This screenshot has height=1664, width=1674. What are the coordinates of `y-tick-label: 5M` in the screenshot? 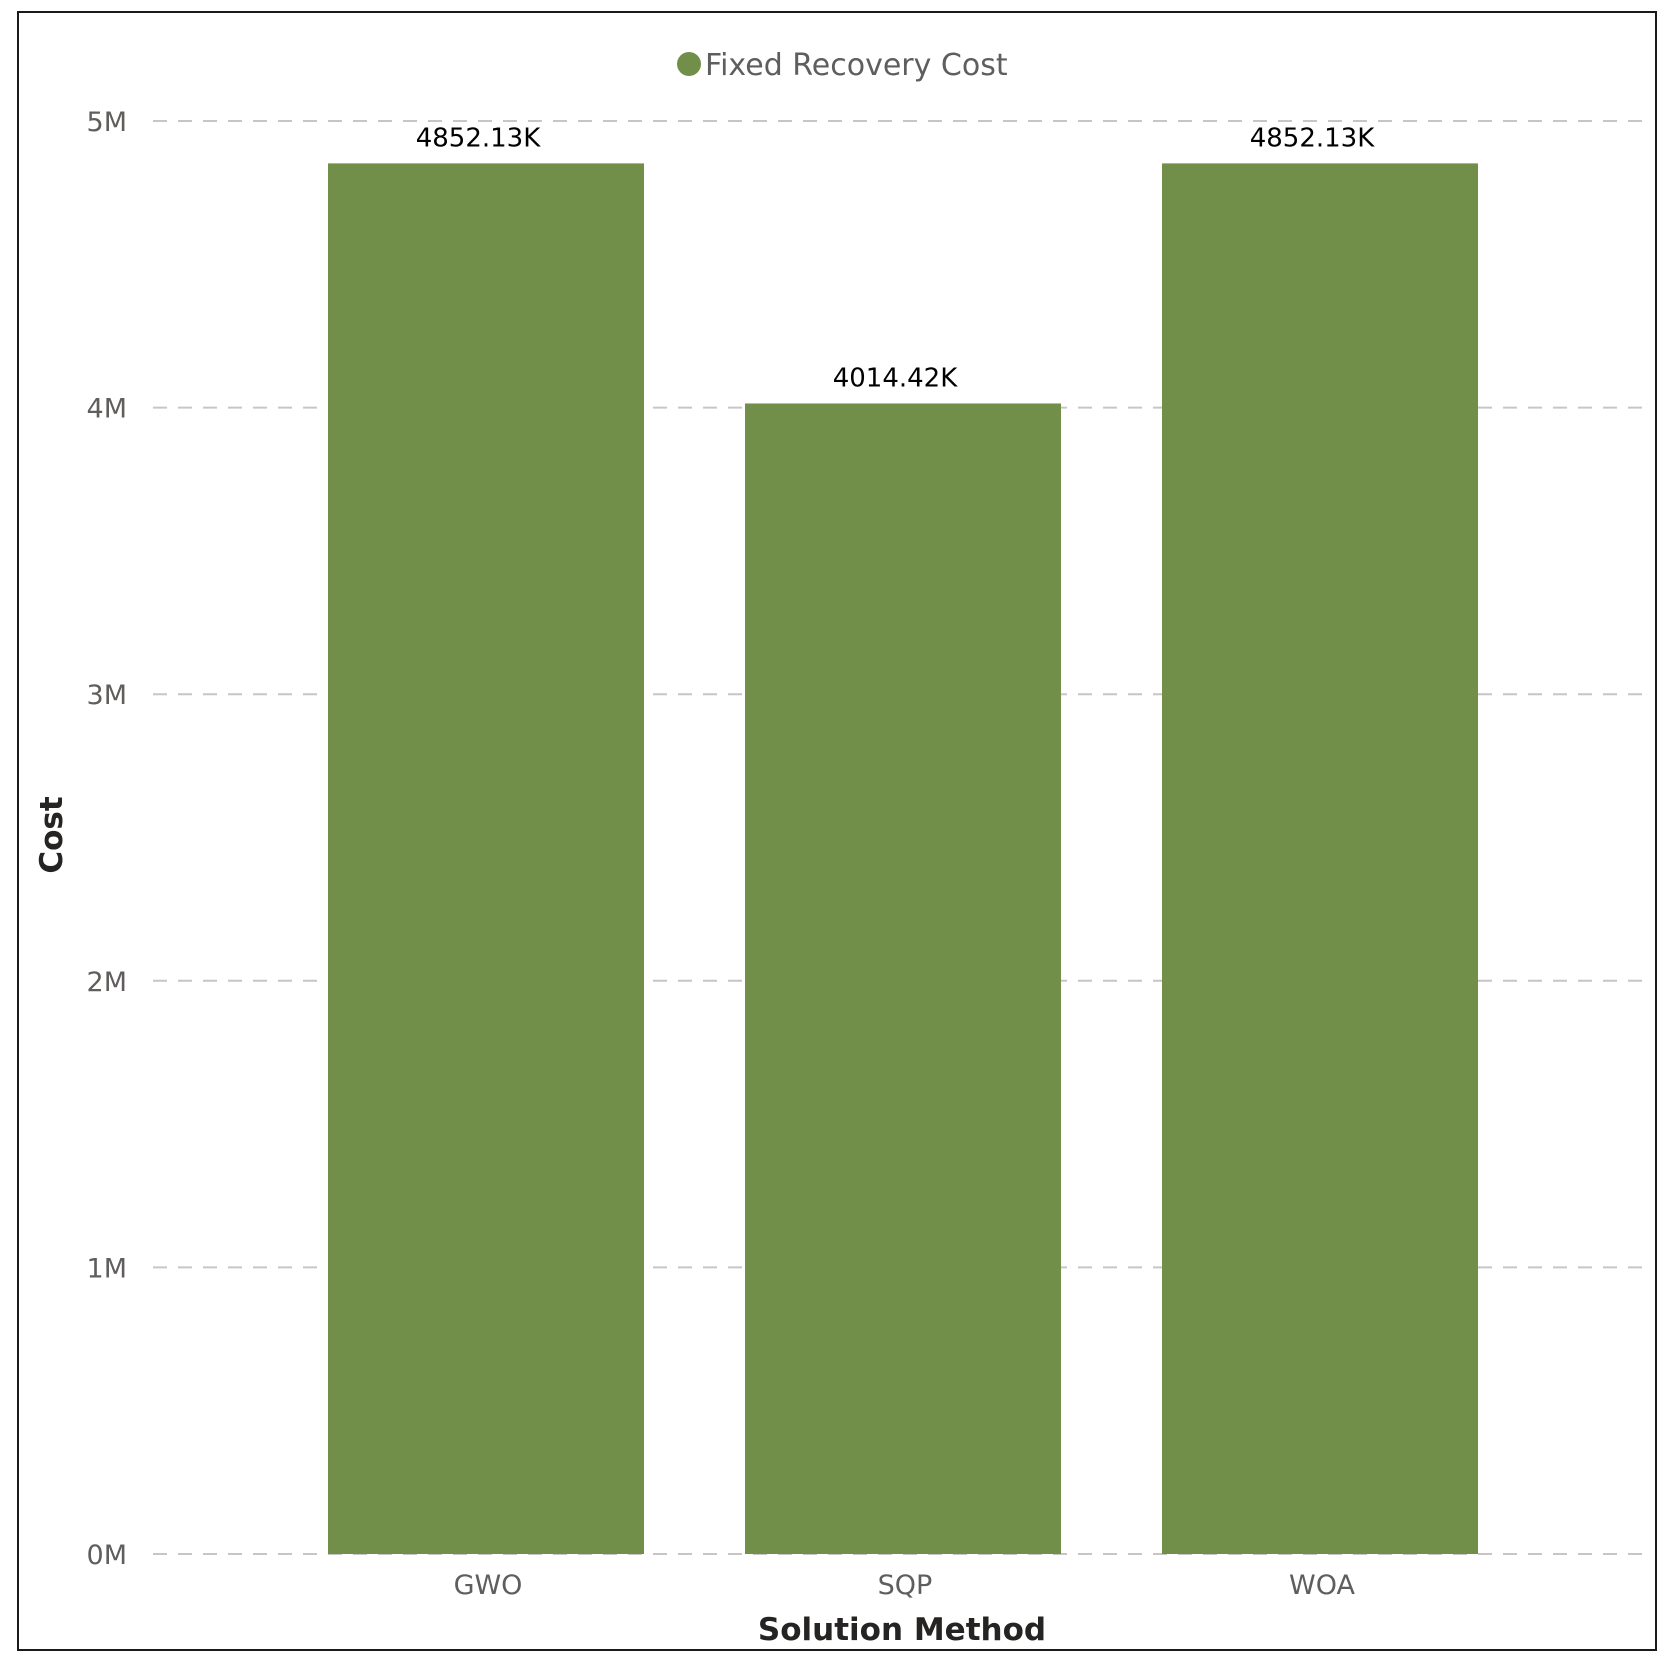 It's located at (107, 122).